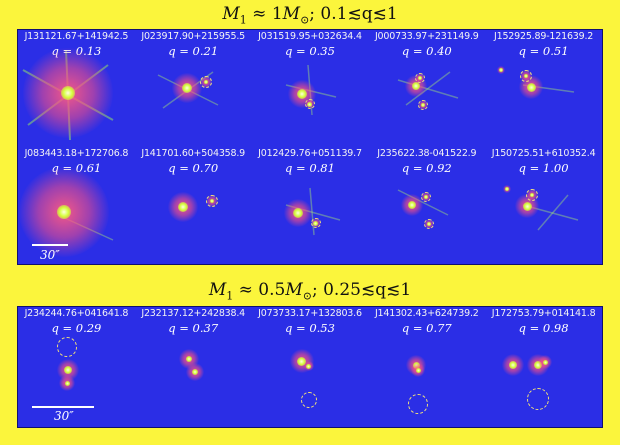 This screenshot has width=620, height=445. I want to click on title-bottom-approx: ≈ 0.5, so click(259, 290).